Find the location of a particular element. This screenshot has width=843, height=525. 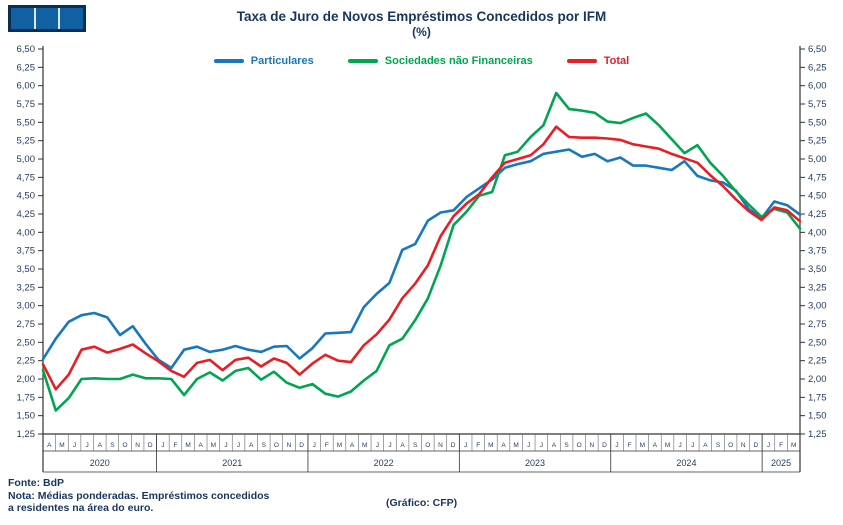

chart-credit: (Gráfico: CFP) is located at coordinates (422, 503).